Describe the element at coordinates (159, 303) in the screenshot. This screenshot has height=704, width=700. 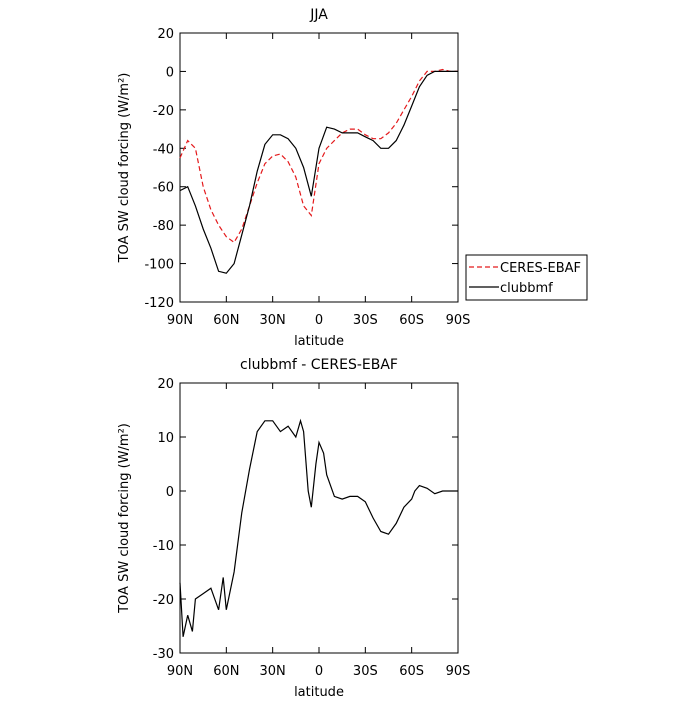
I see `y-tick-label: -120` at that location.